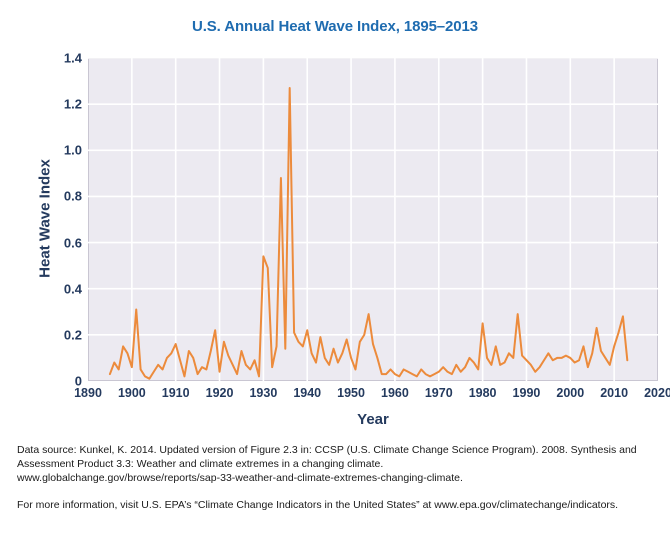 This screenshot has height=539, width=670. I want to click on y-axis-tick-label: 0.8, so click(72, 196).